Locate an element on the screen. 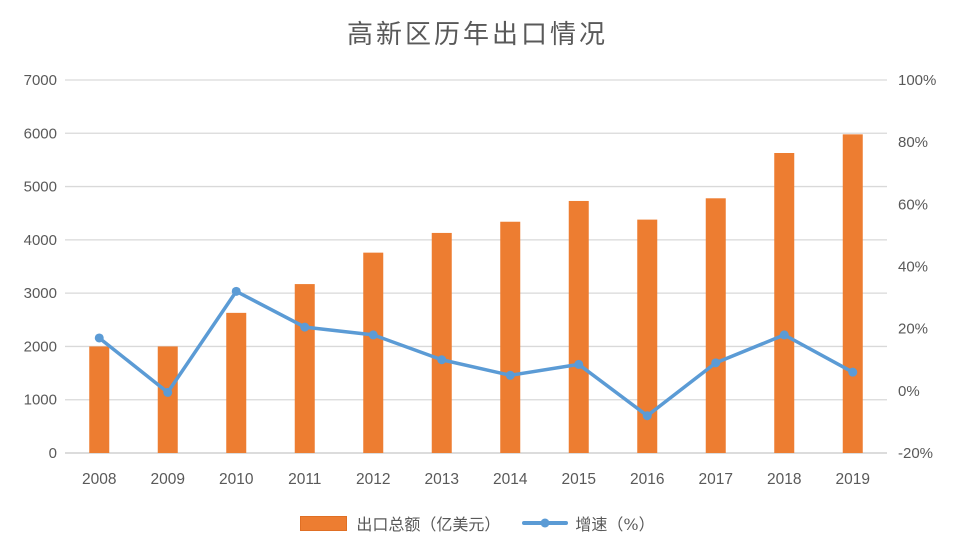 The image size is (955, 552). legend-line-marker-icon is located at coordinates (545, 523).